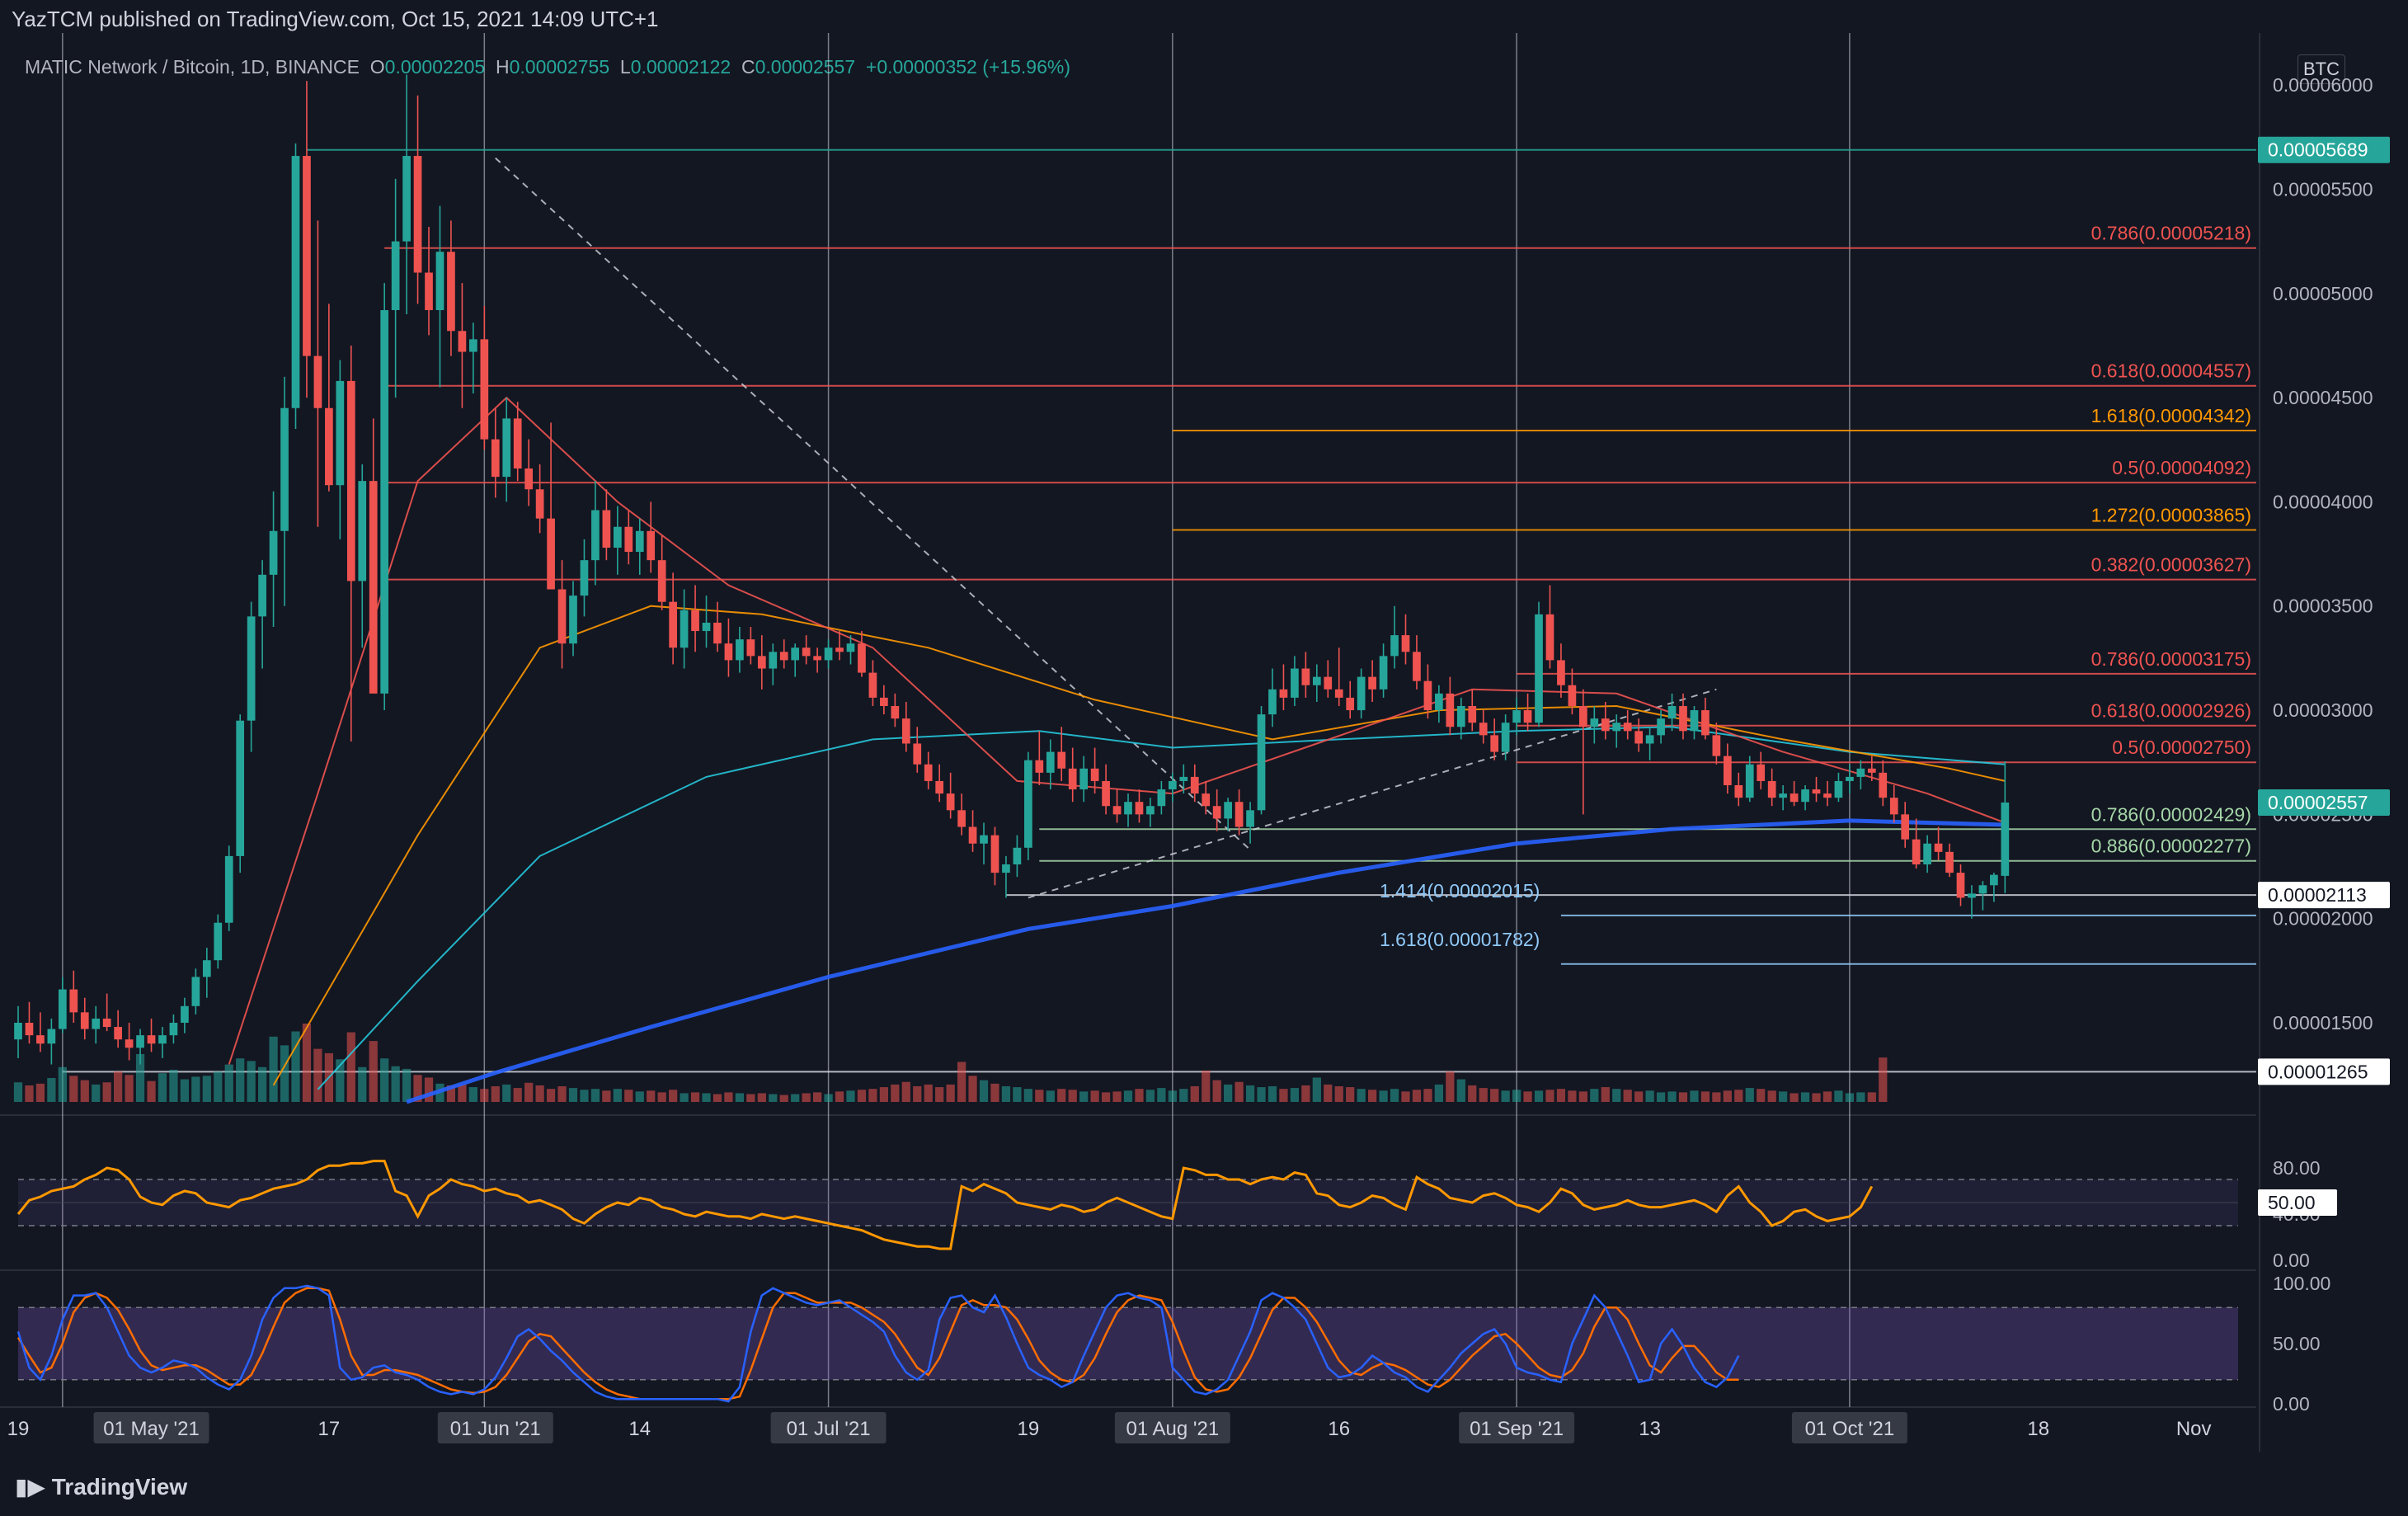 The width and height of the screenshot is (2408, 1516). What do you see at coordinates (2302, 1283) in the screenshot?
I see `stoch-axis-label: 100.00` at bounding box center [2302, 1283].